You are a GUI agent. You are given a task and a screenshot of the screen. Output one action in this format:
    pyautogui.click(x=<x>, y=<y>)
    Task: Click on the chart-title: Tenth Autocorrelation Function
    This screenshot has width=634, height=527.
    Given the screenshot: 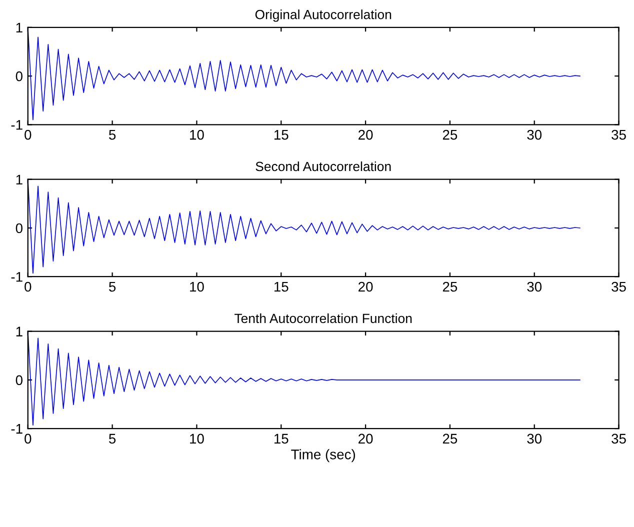 What is the action you would take?
    pyautogui.click(x=323, y=318)
    